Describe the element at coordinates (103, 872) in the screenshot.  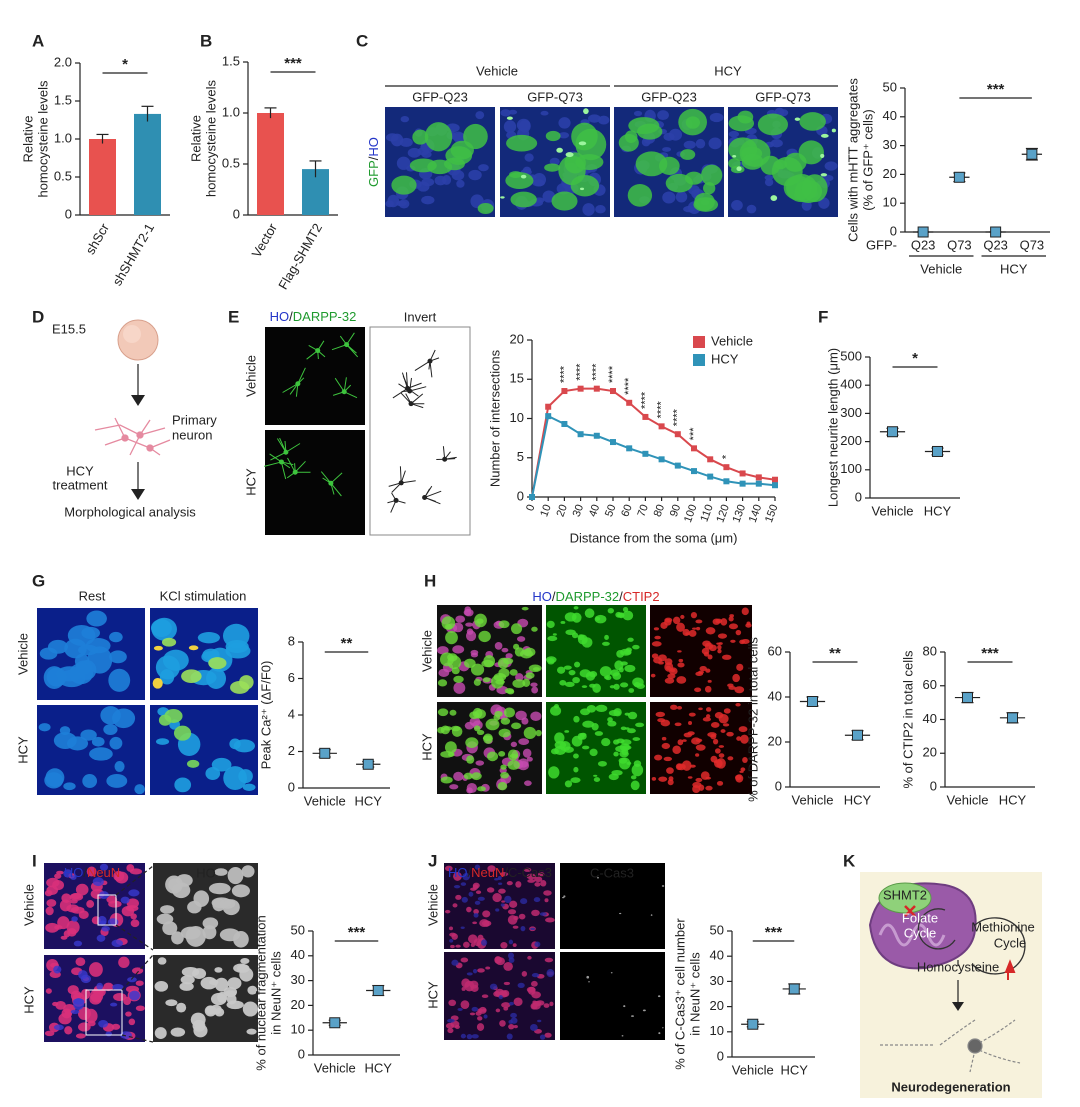
I see `stain-part: NeuN` at that location.